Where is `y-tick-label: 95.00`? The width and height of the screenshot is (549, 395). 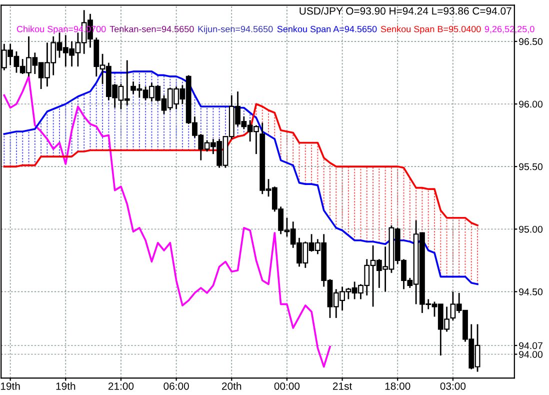 y-tick-label: 95.00 is located at coordinates (531, 229).